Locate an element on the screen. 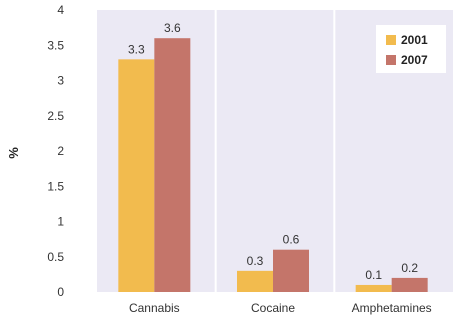 The width and height of the screenshot is (454, 326). legend-swatch-2007 is located at coordinates (391, 60).